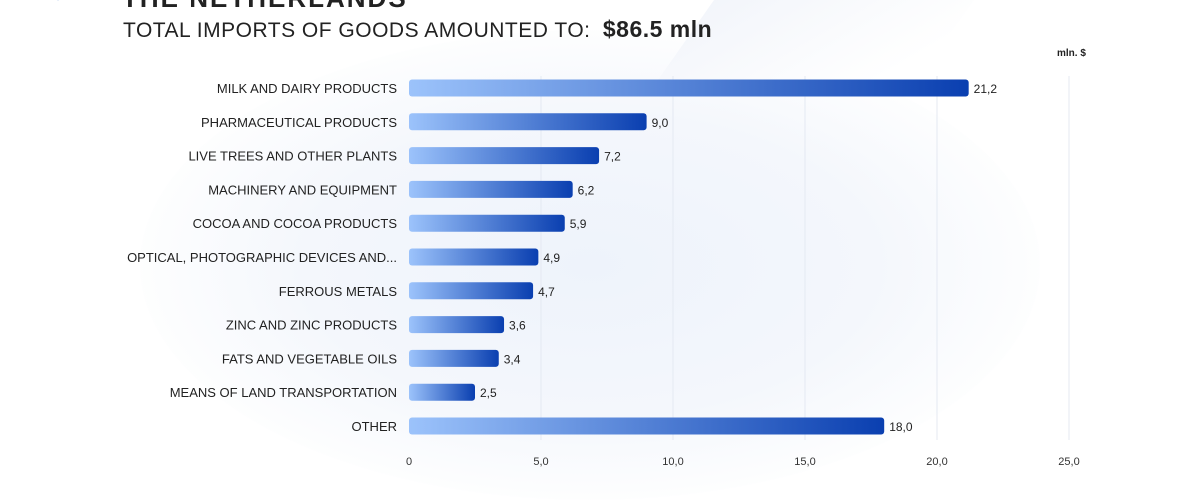 This screenshot has height=500, width=1200. Describe the element at coordinates (586, 190) in the screenshot. I see `value-label: 6,2` at that location.